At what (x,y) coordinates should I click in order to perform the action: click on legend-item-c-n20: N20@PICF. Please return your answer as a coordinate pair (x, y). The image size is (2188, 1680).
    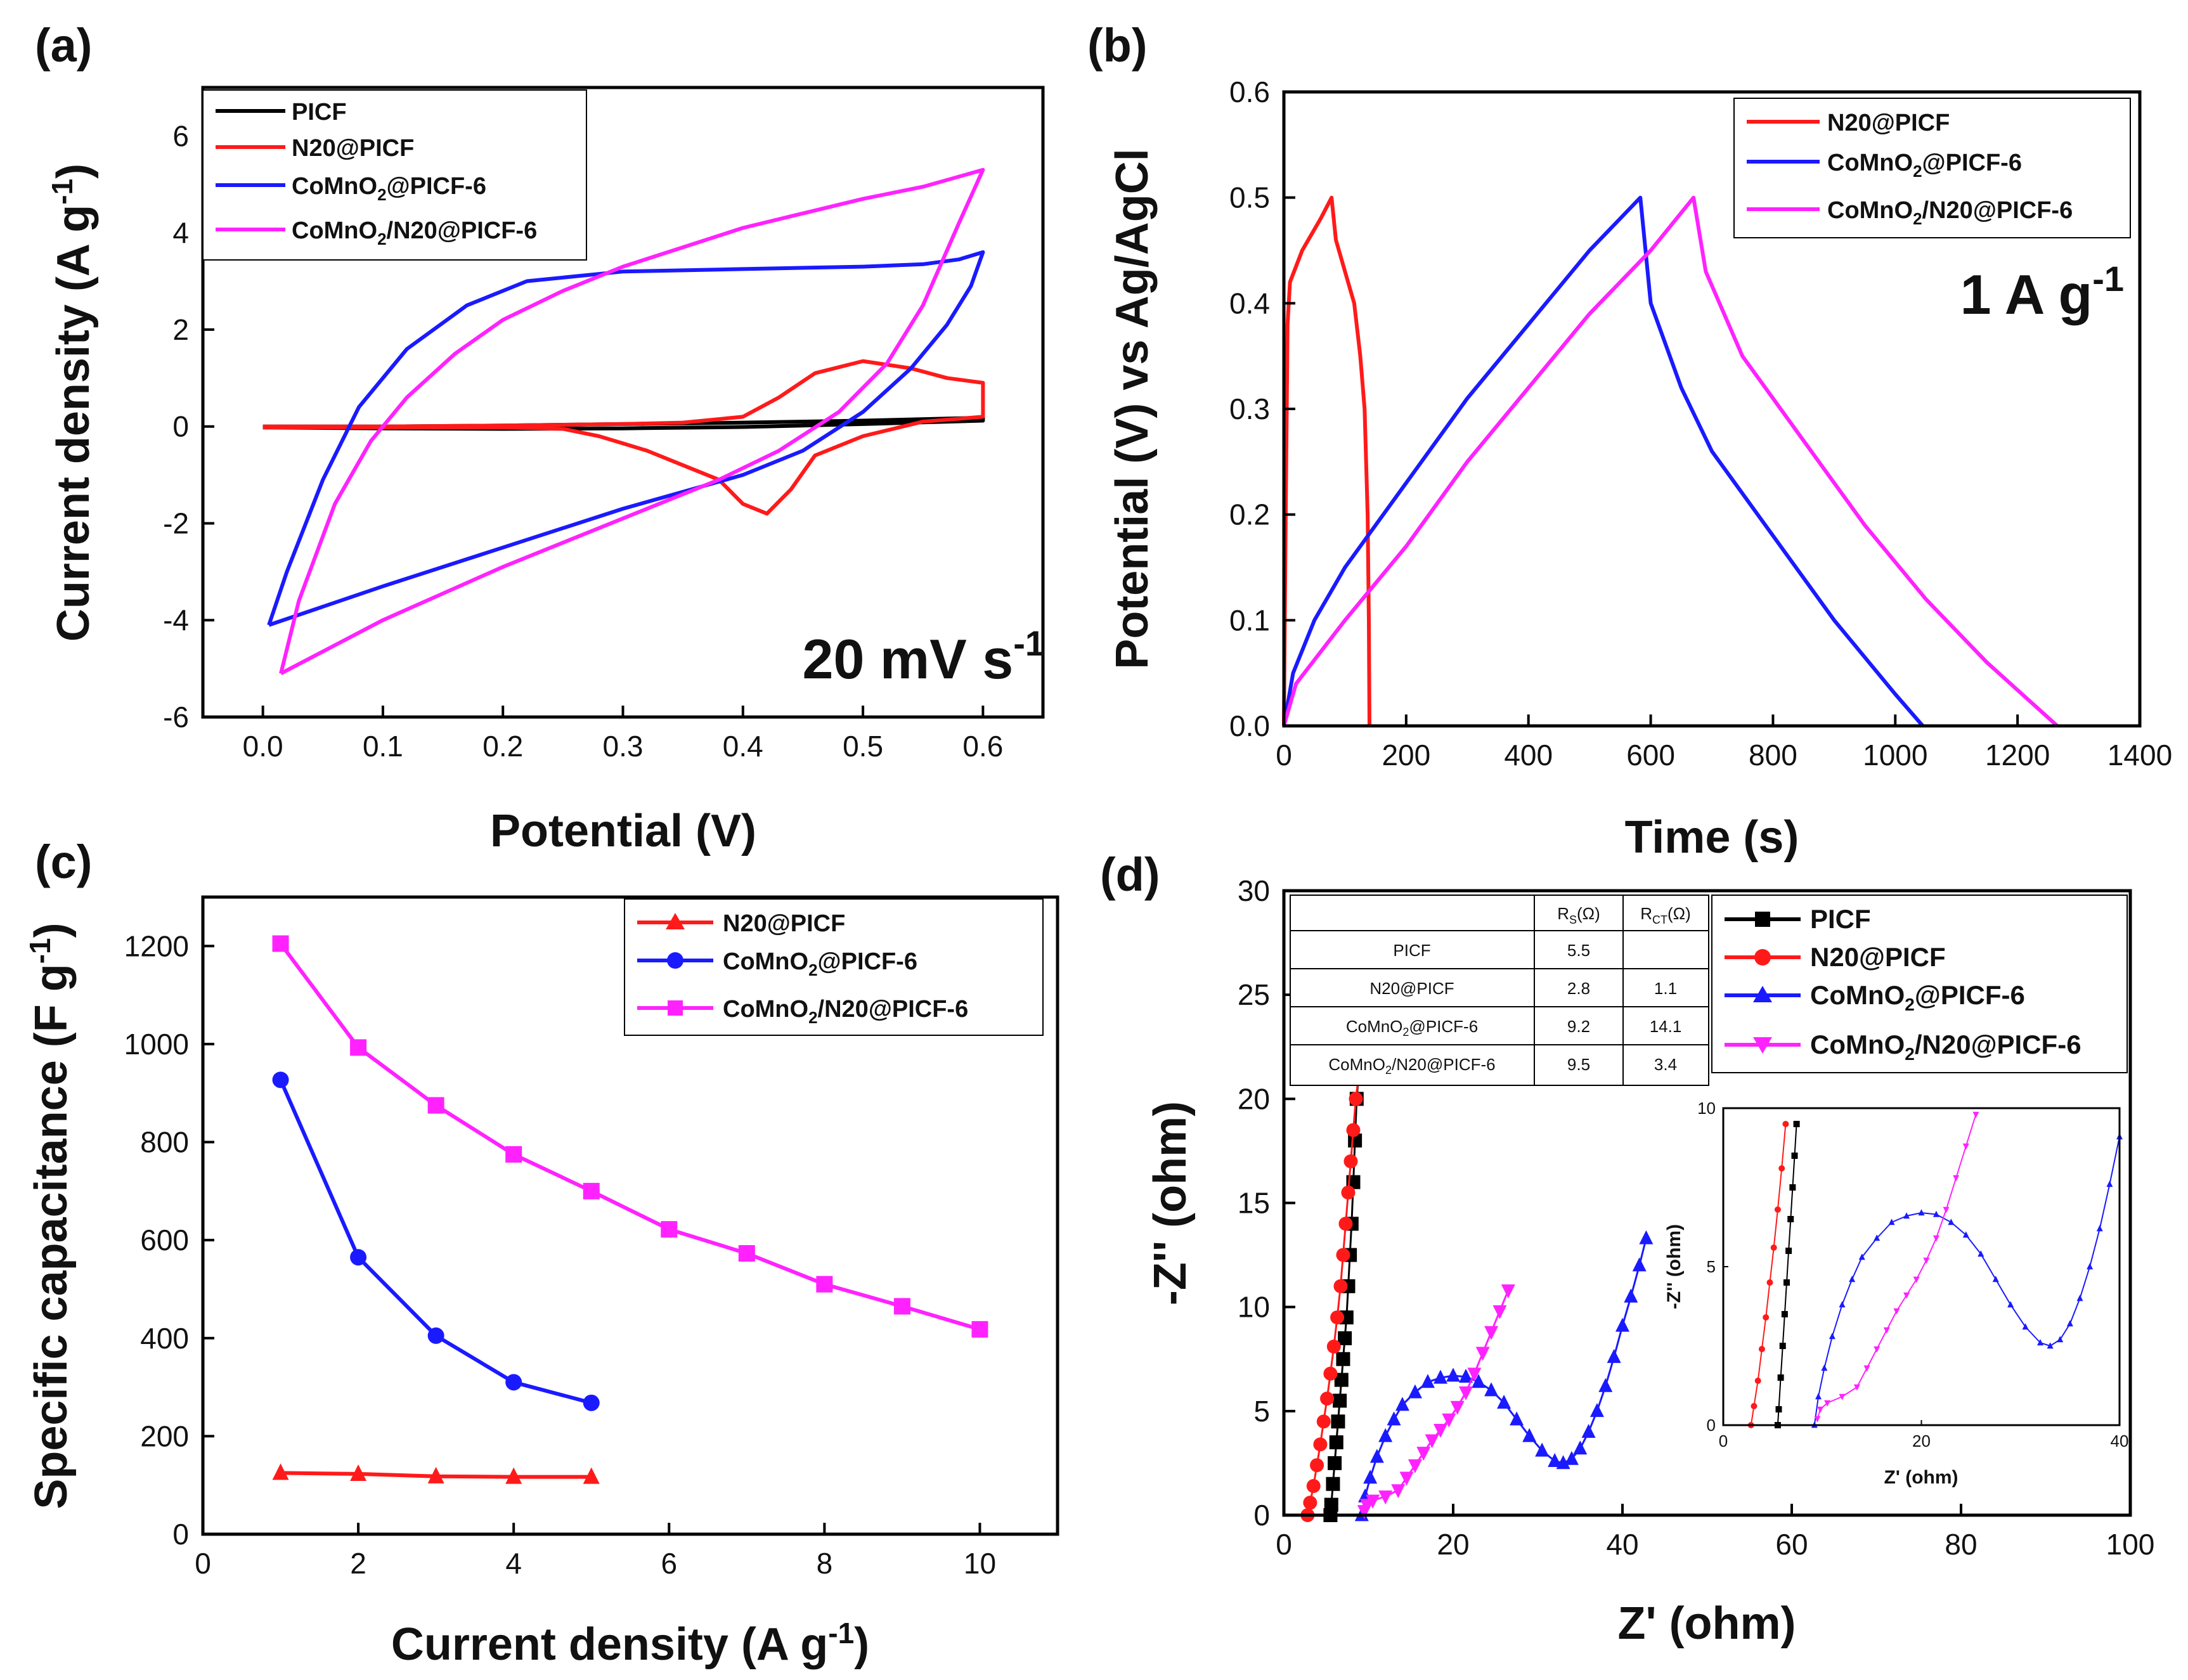
    Looking at the image, I should click on (784, 923).